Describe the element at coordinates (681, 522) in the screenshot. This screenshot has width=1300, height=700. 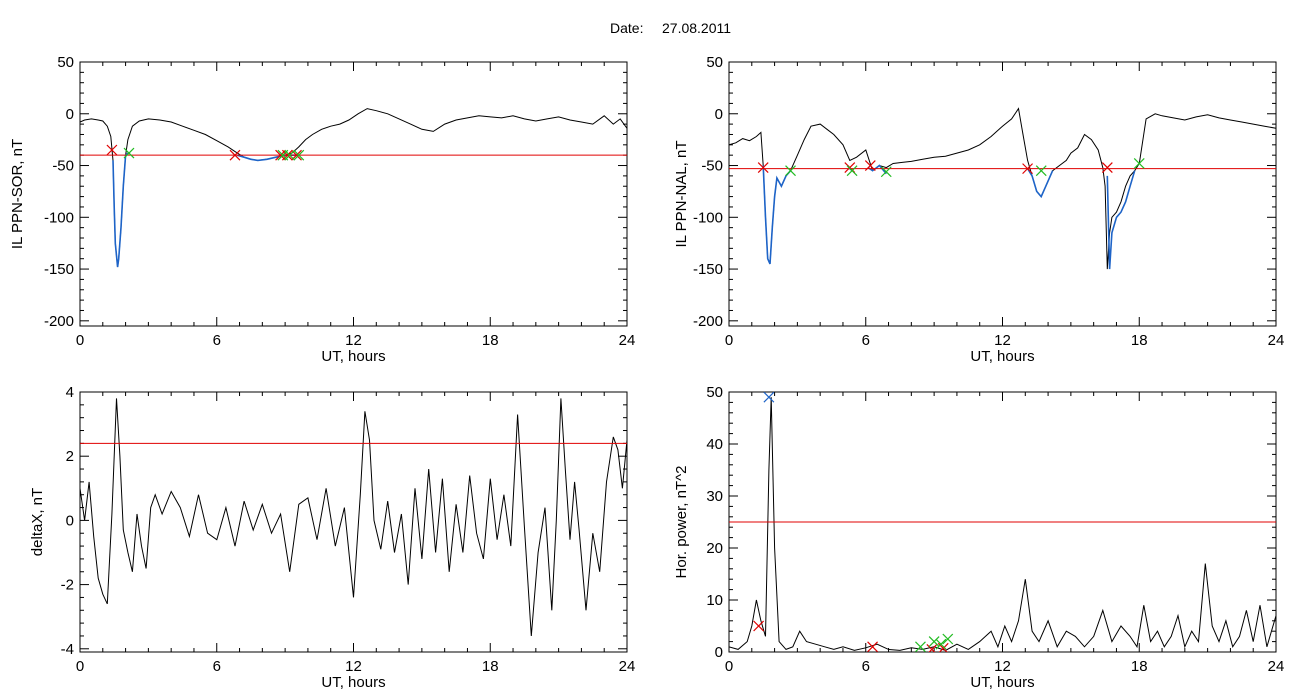
I see `y-axis-label: Hor. power, nT^2` at that location.